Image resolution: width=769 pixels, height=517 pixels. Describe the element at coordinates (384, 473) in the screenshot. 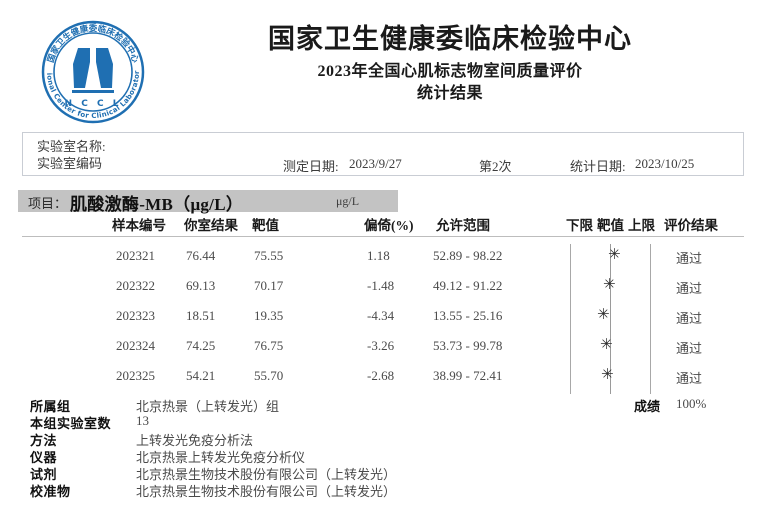

I see `footer-row: 试剂 北京热景生物技术股份有限公司（上转发光）` at that location.